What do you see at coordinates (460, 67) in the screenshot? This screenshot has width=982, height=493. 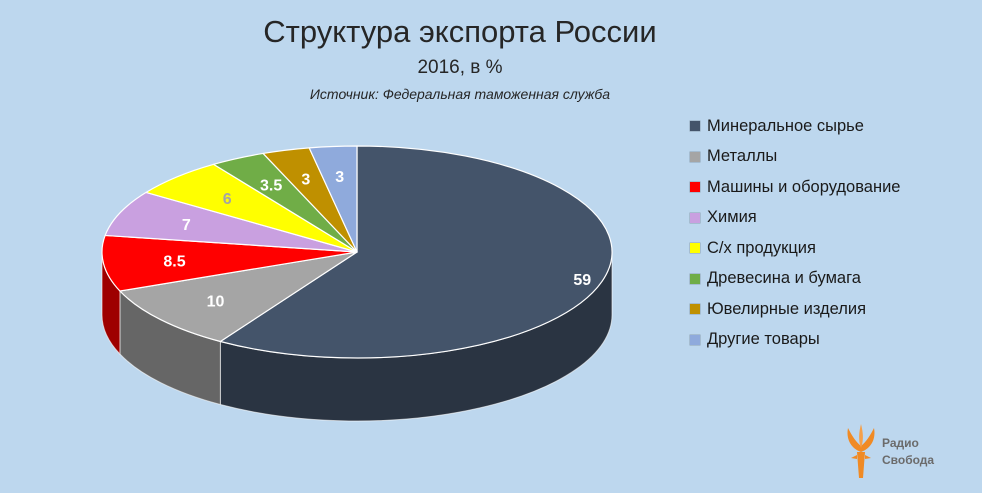 I see `chart-subtitle: 2016, в %` at bounding box center [460, 67].